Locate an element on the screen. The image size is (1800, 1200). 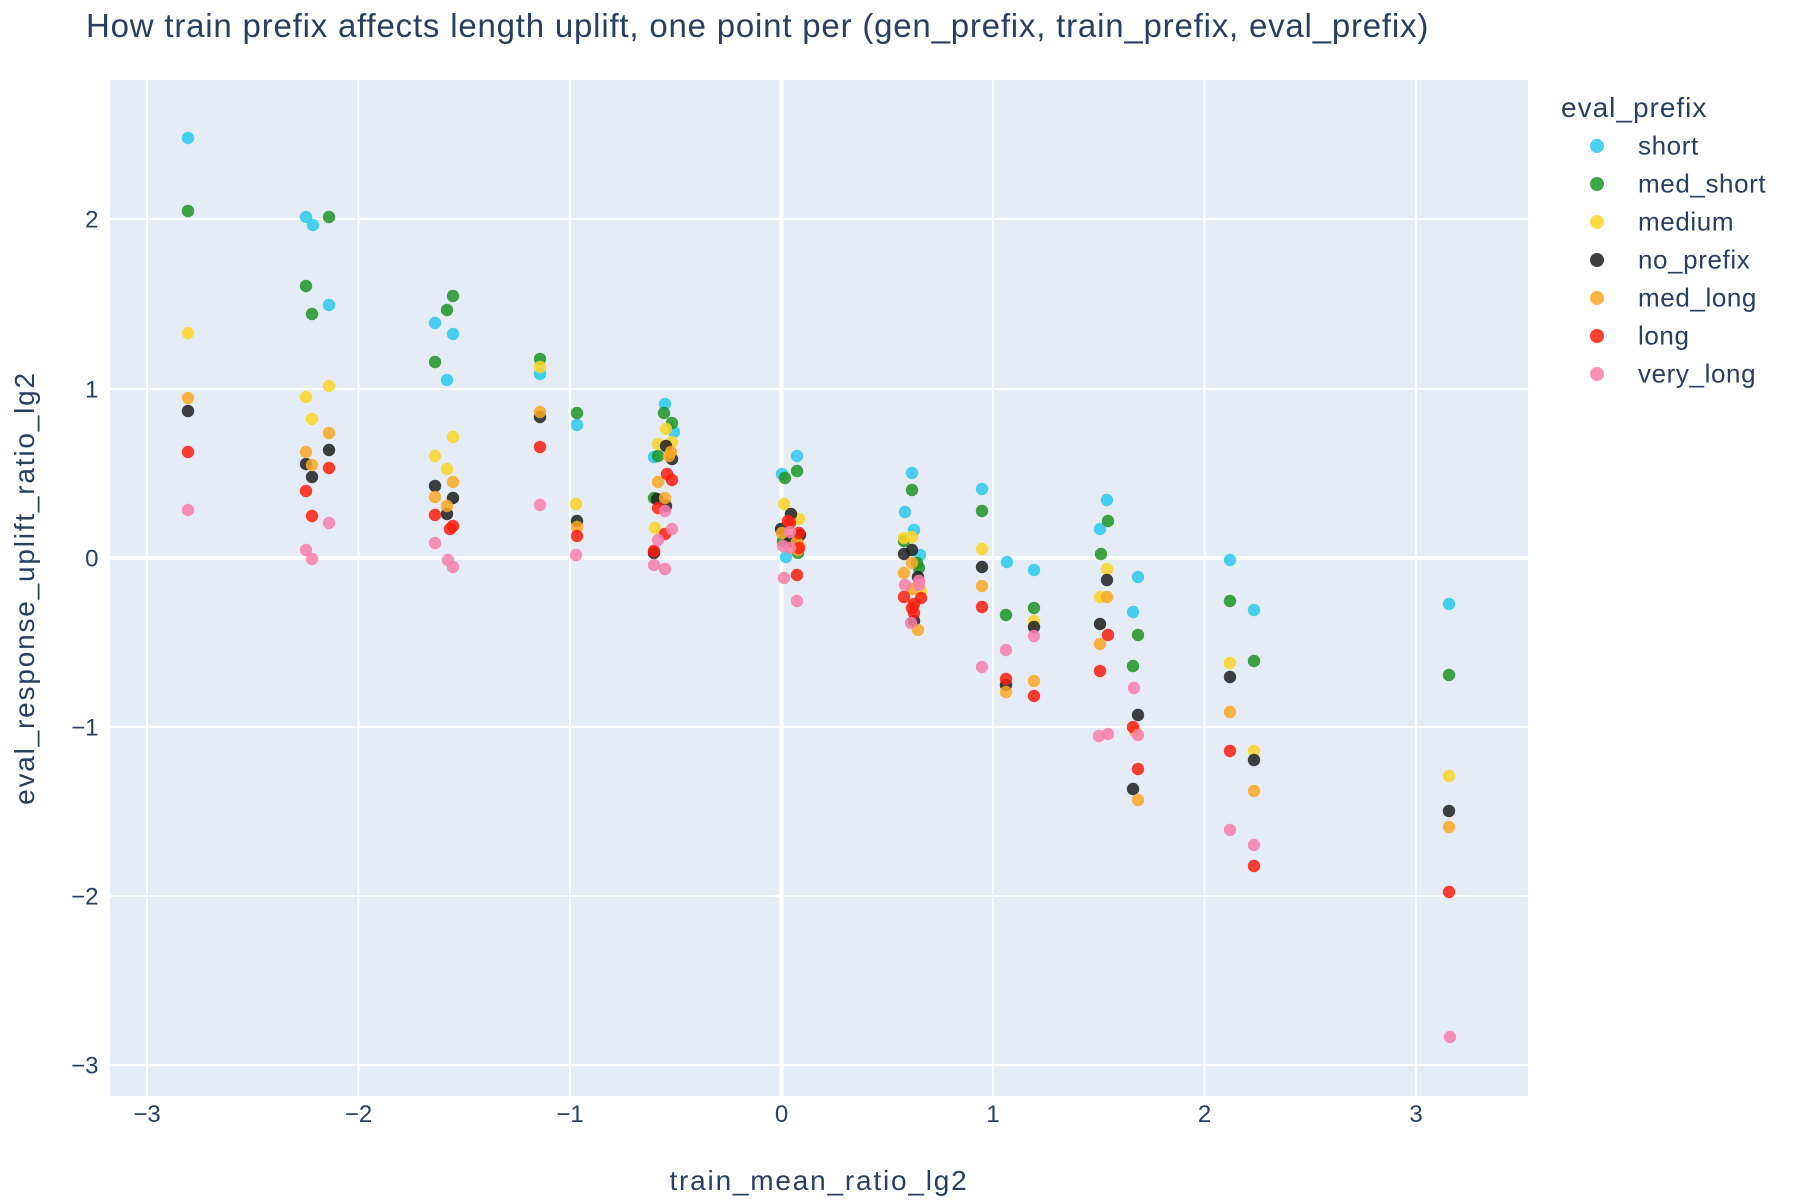
svg-text: med_long is located at coordinates (1697, 298).